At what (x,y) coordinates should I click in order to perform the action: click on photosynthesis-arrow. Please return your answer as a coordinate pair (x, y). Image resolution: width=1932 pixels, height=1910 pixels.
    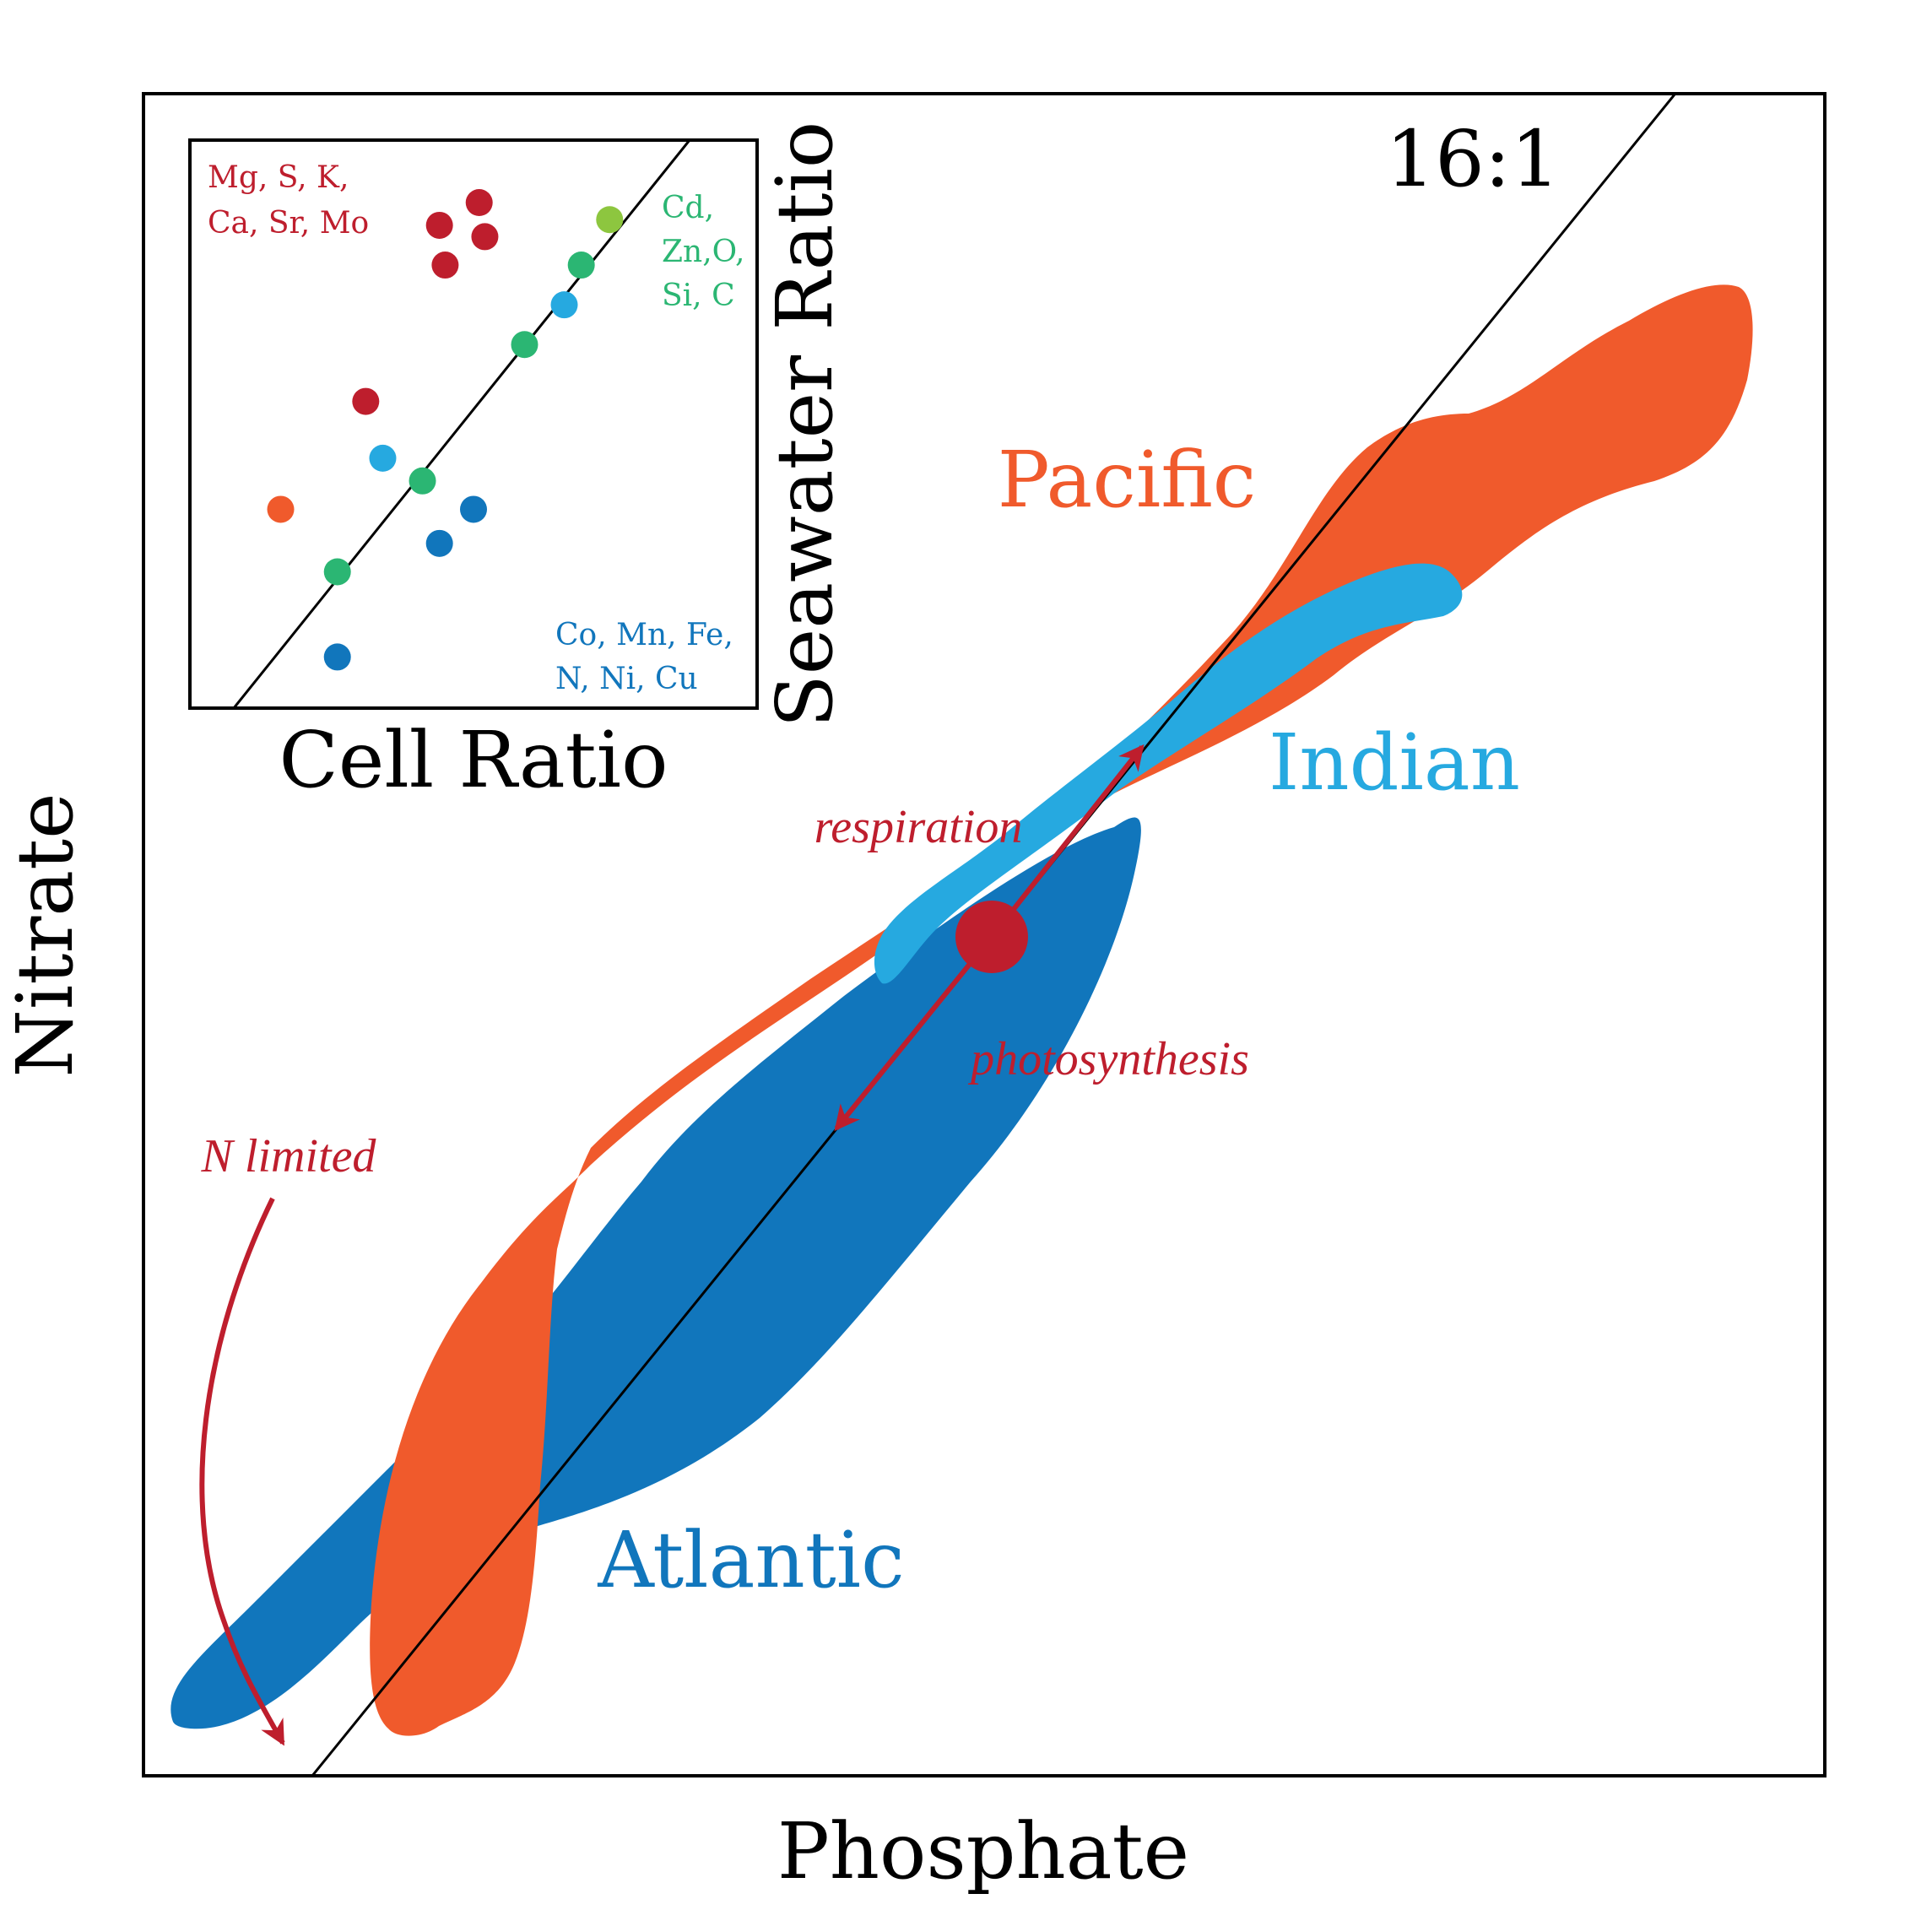
    Looking at the image, I should click on (914, 1033).